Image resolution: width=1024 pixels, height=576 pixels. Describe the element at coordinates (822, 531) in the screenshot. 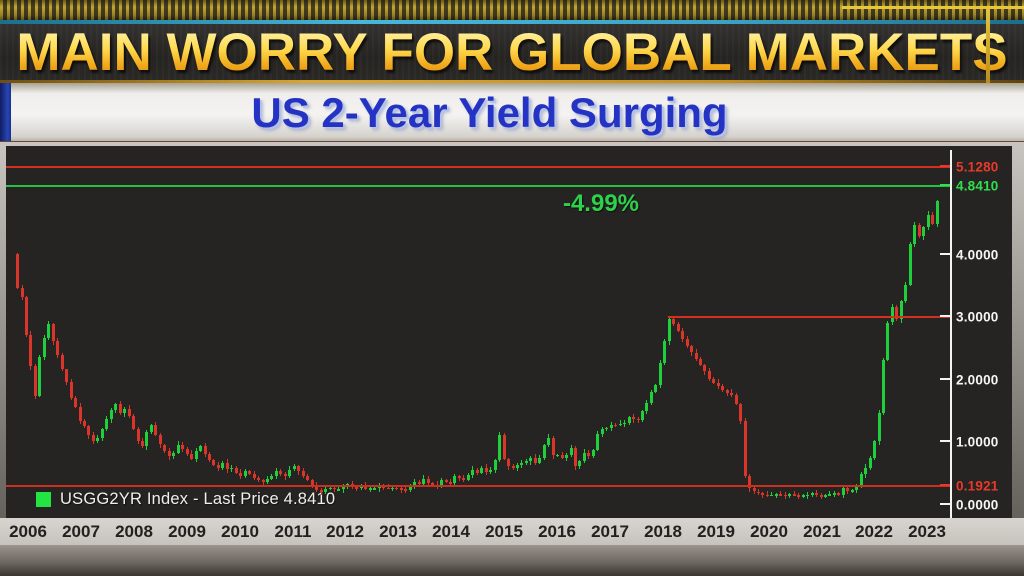

I see `x-axis-year-label: 2021` at that location.